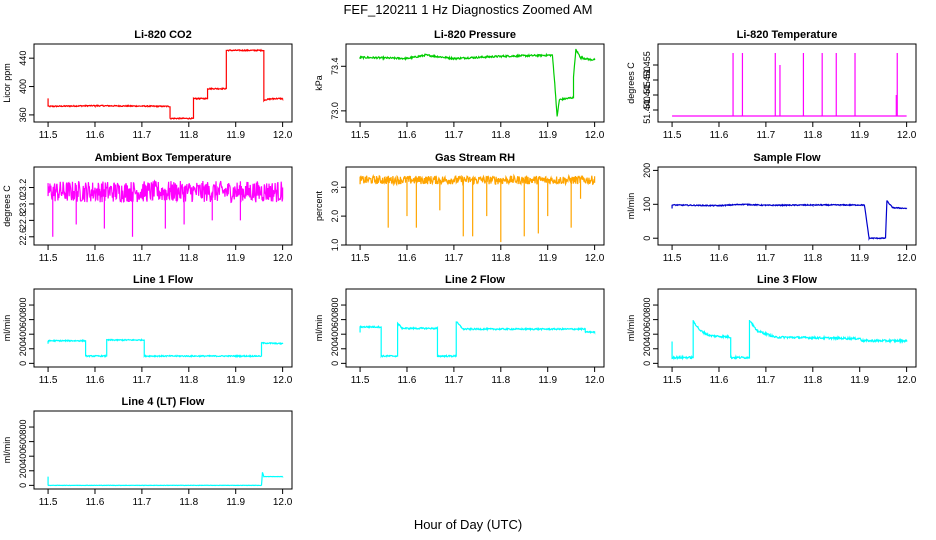  Describe the element at coordinates (23, 221) in the screenshot. I see `y-tick-label: 22.8` at that location.